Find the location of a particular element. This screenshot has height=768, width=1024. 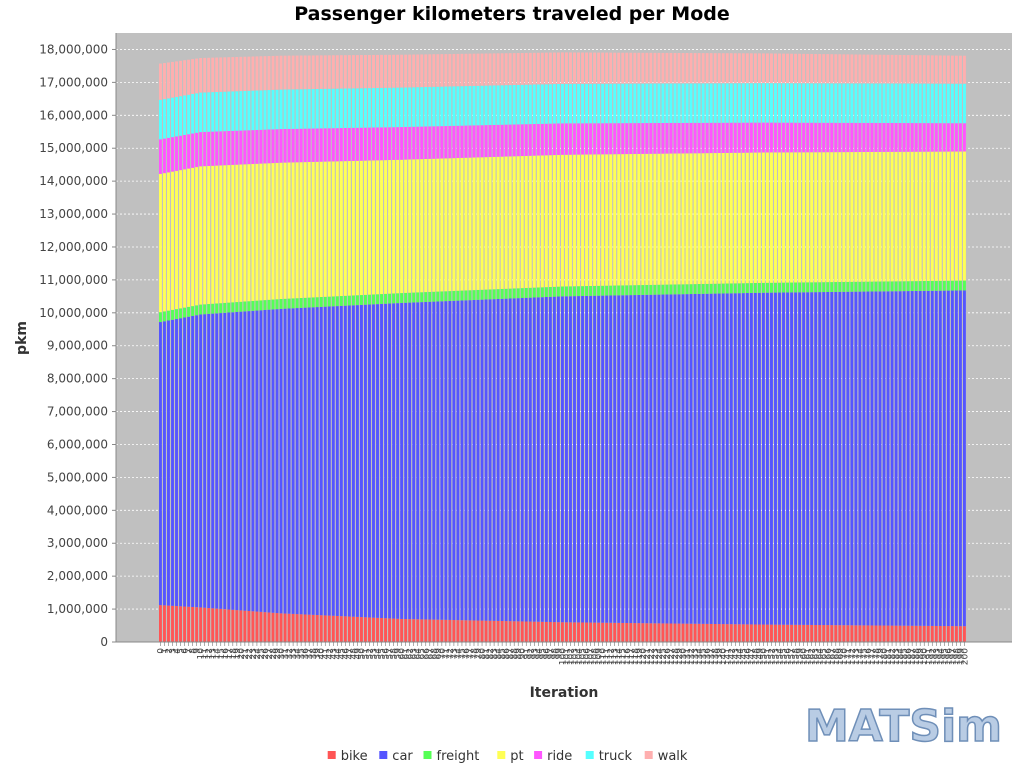

x-tick-label: 94 is located at coordinates (539, 654).